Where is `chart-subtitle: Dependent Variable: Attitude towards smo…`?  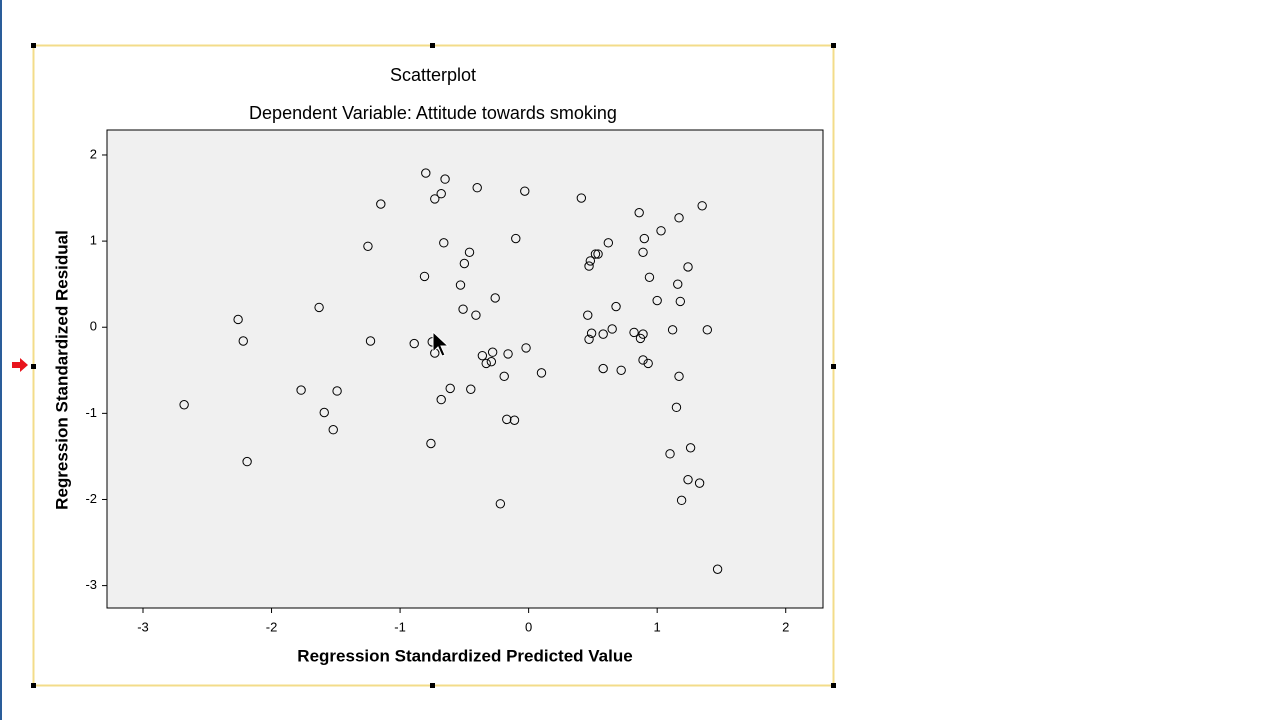
chart-subtitle: Dependent Variable: Attitude towards smo… is located at coordinates (433, 113).